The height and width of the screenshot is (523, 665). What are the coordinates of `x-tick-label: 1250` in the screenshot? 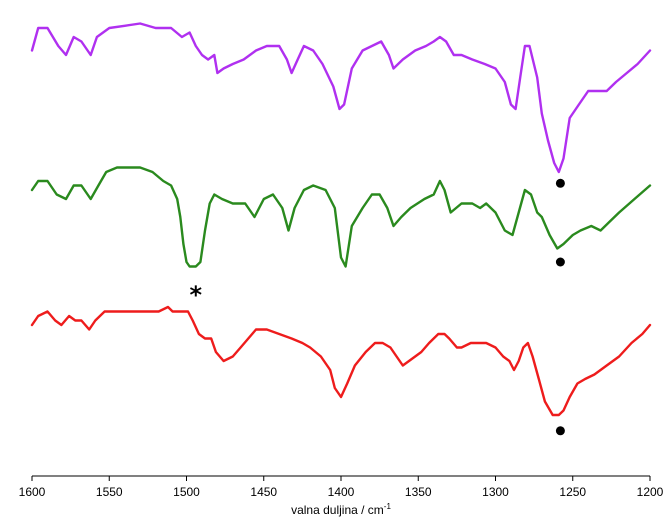 It's located at (572, 492).